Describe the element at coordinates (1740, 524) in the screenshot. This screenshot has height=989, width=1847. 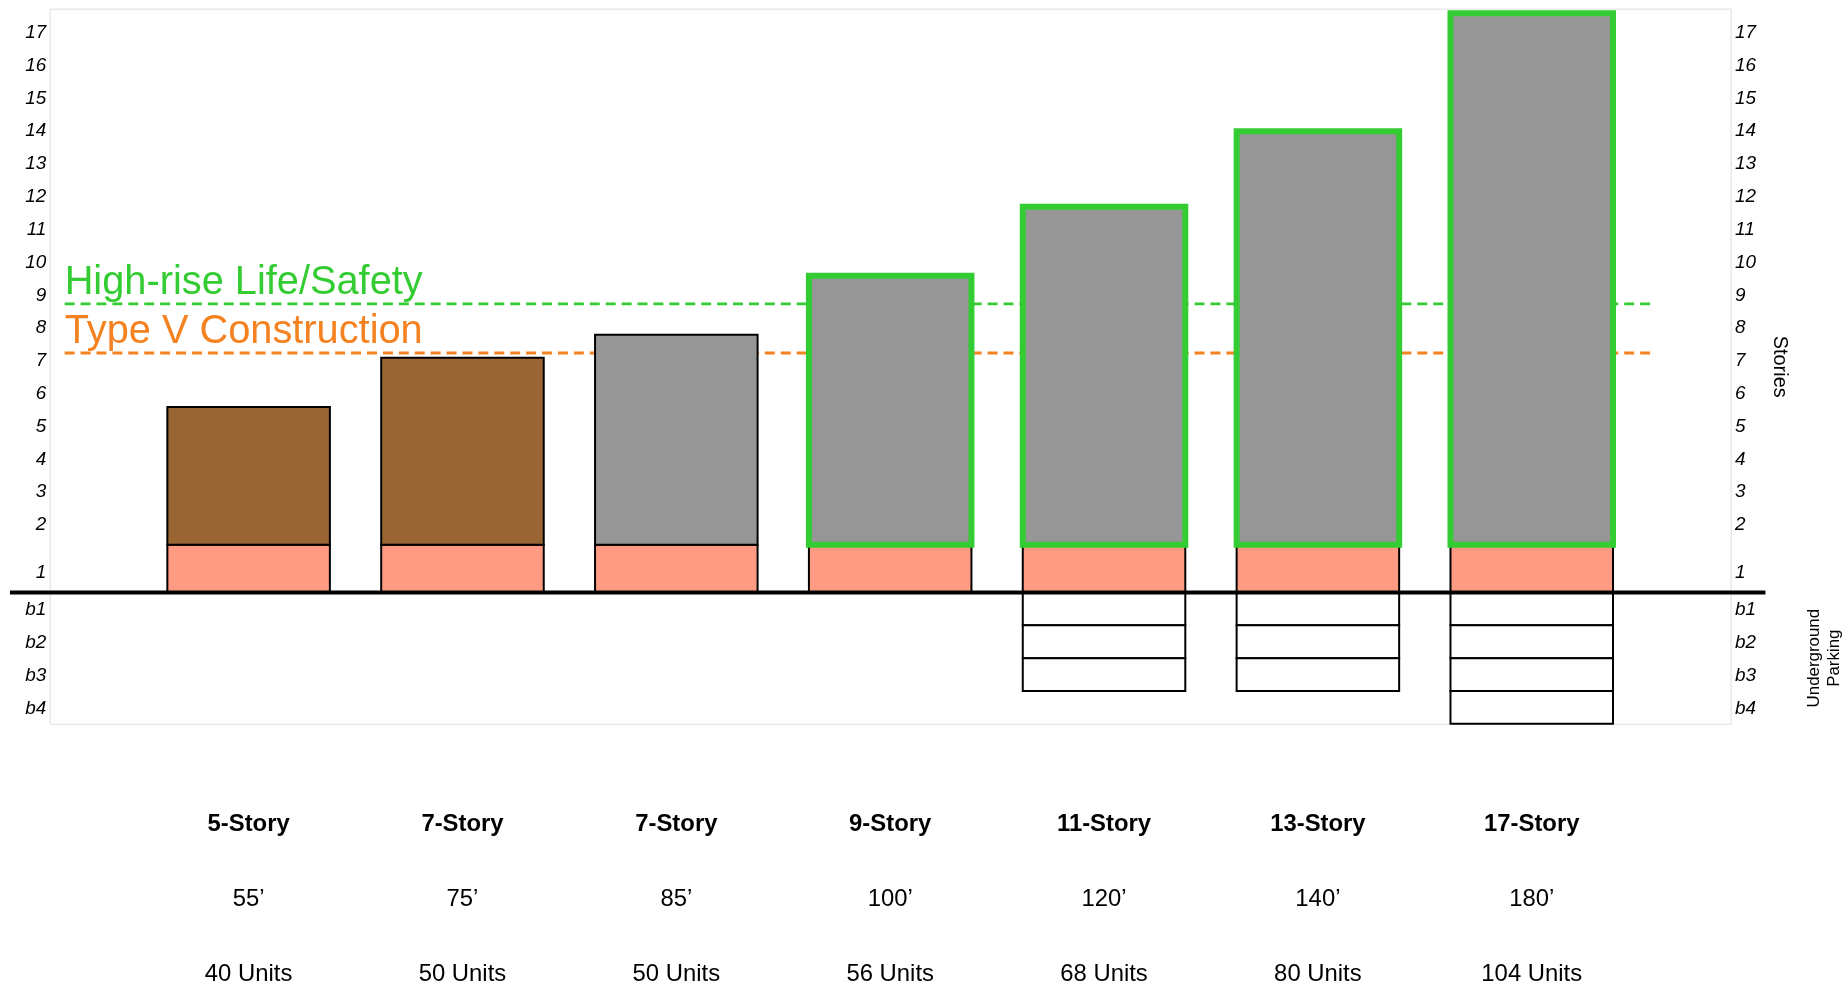
I see `y2-tick-label: 2` at that location.